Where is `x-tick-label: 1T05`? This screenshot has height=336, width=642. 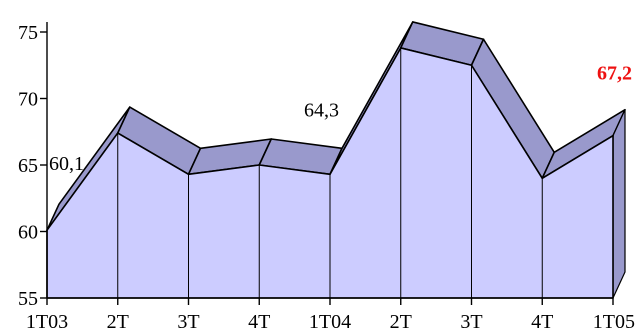 x-tick-label: 1T05 is located at coordinates (614, 322).